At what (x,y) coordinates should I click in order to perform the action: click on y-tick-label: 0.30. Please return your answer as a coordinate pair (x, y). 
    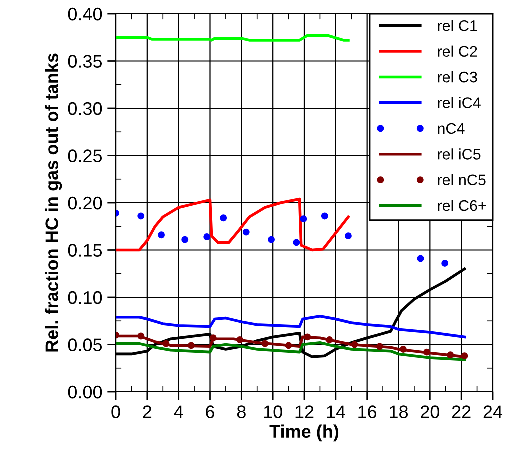
    Looking at the image, I should click on (85, 109).